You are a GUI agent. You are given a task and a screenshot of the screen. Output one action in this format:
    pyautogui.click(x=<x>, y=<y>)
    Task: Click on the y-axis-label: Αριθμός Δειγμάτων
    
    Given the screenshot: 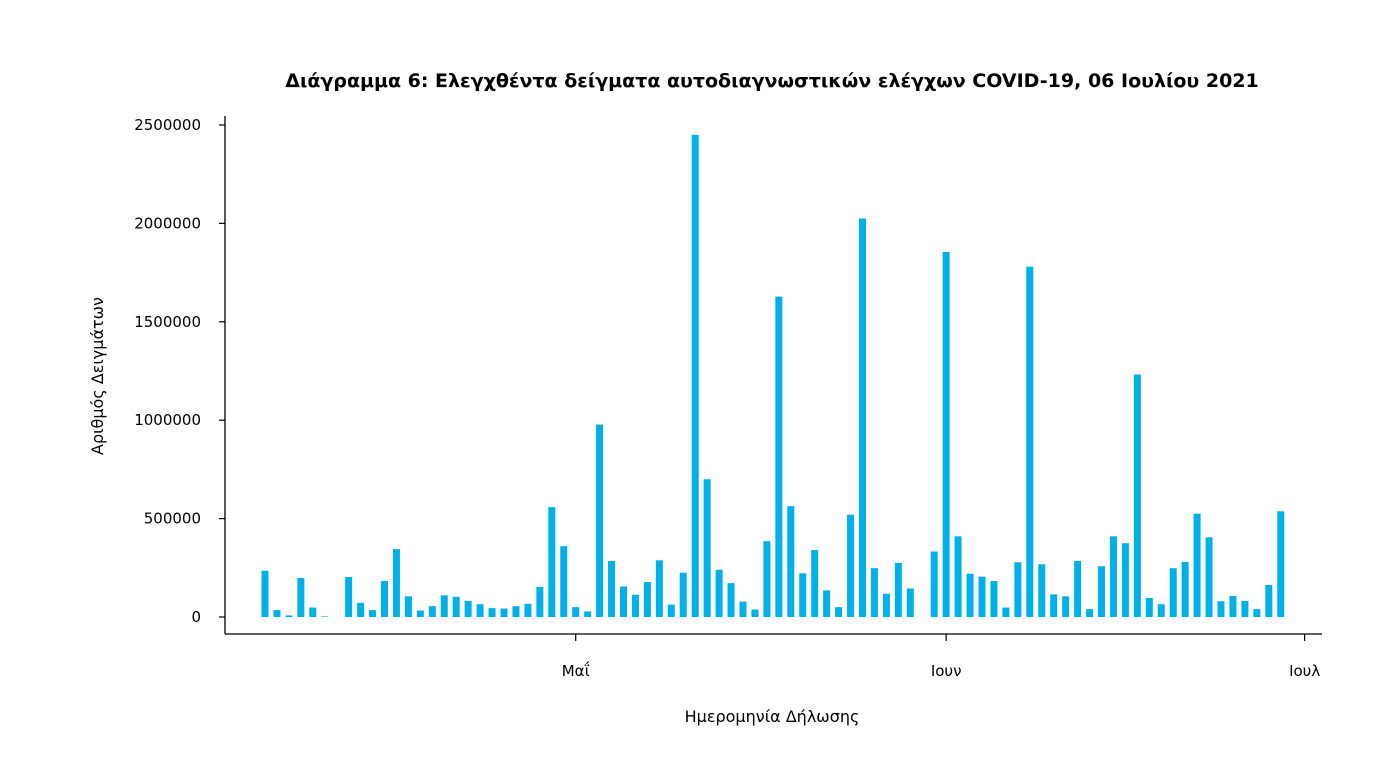 What is the action you would take?
    pyautogui.click(x=97, y=376)
    